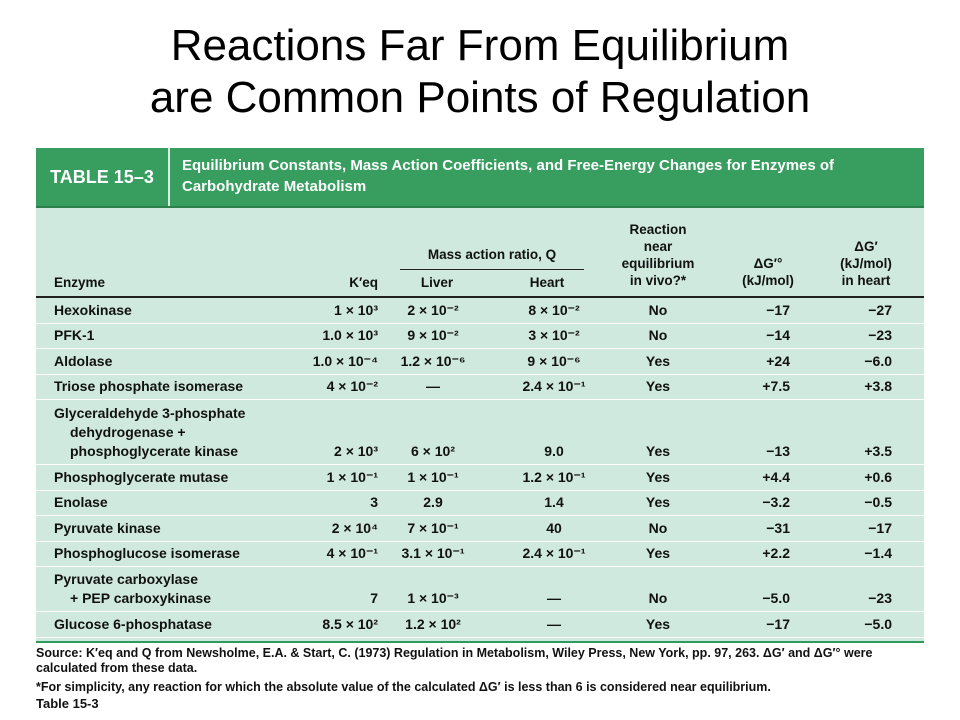 The image size is (960, 720). What do you see at coordinates (554, 502) in the screenshot?
I see `cell-q-heart: 1.4` at bounding box center [554, 502].